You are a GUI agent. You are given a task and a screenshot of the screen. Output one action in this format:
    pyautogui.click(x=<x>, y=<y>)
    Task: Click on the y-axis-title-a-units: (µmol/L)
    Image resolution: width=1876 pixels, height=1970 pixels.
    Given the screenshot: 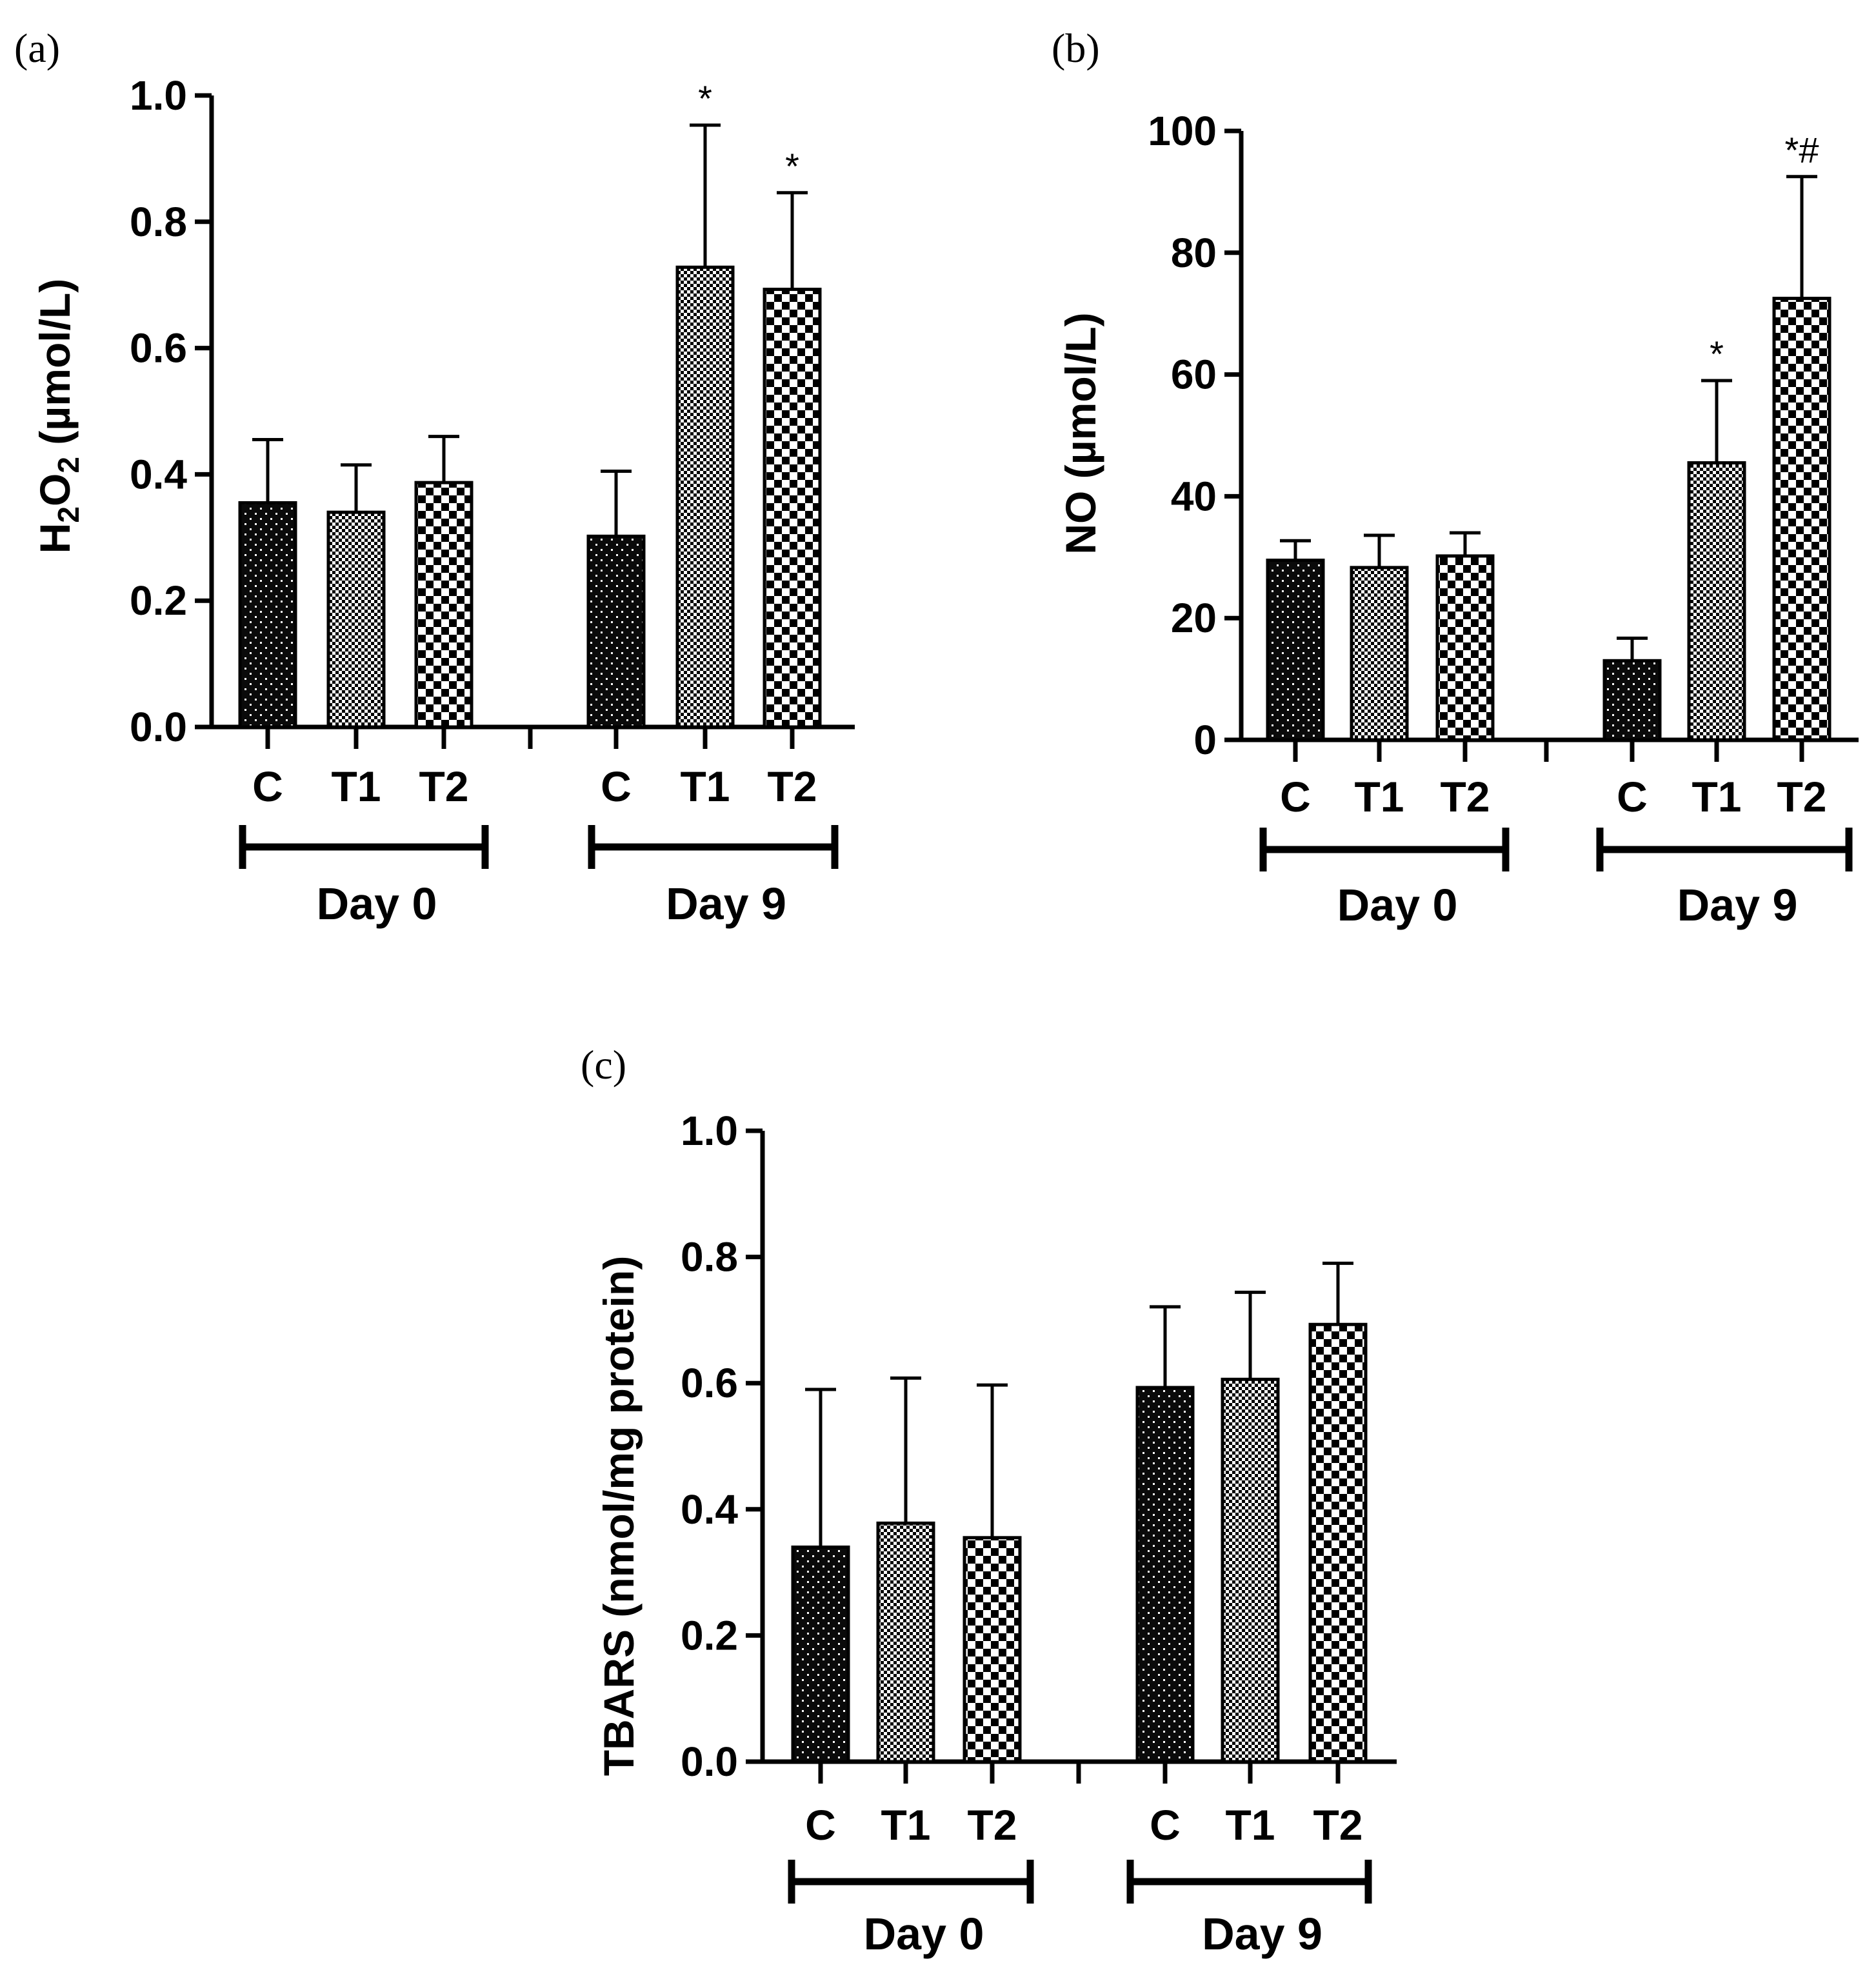 What is the action you would take?
    pyautogui.click(x=55, y=368)
    